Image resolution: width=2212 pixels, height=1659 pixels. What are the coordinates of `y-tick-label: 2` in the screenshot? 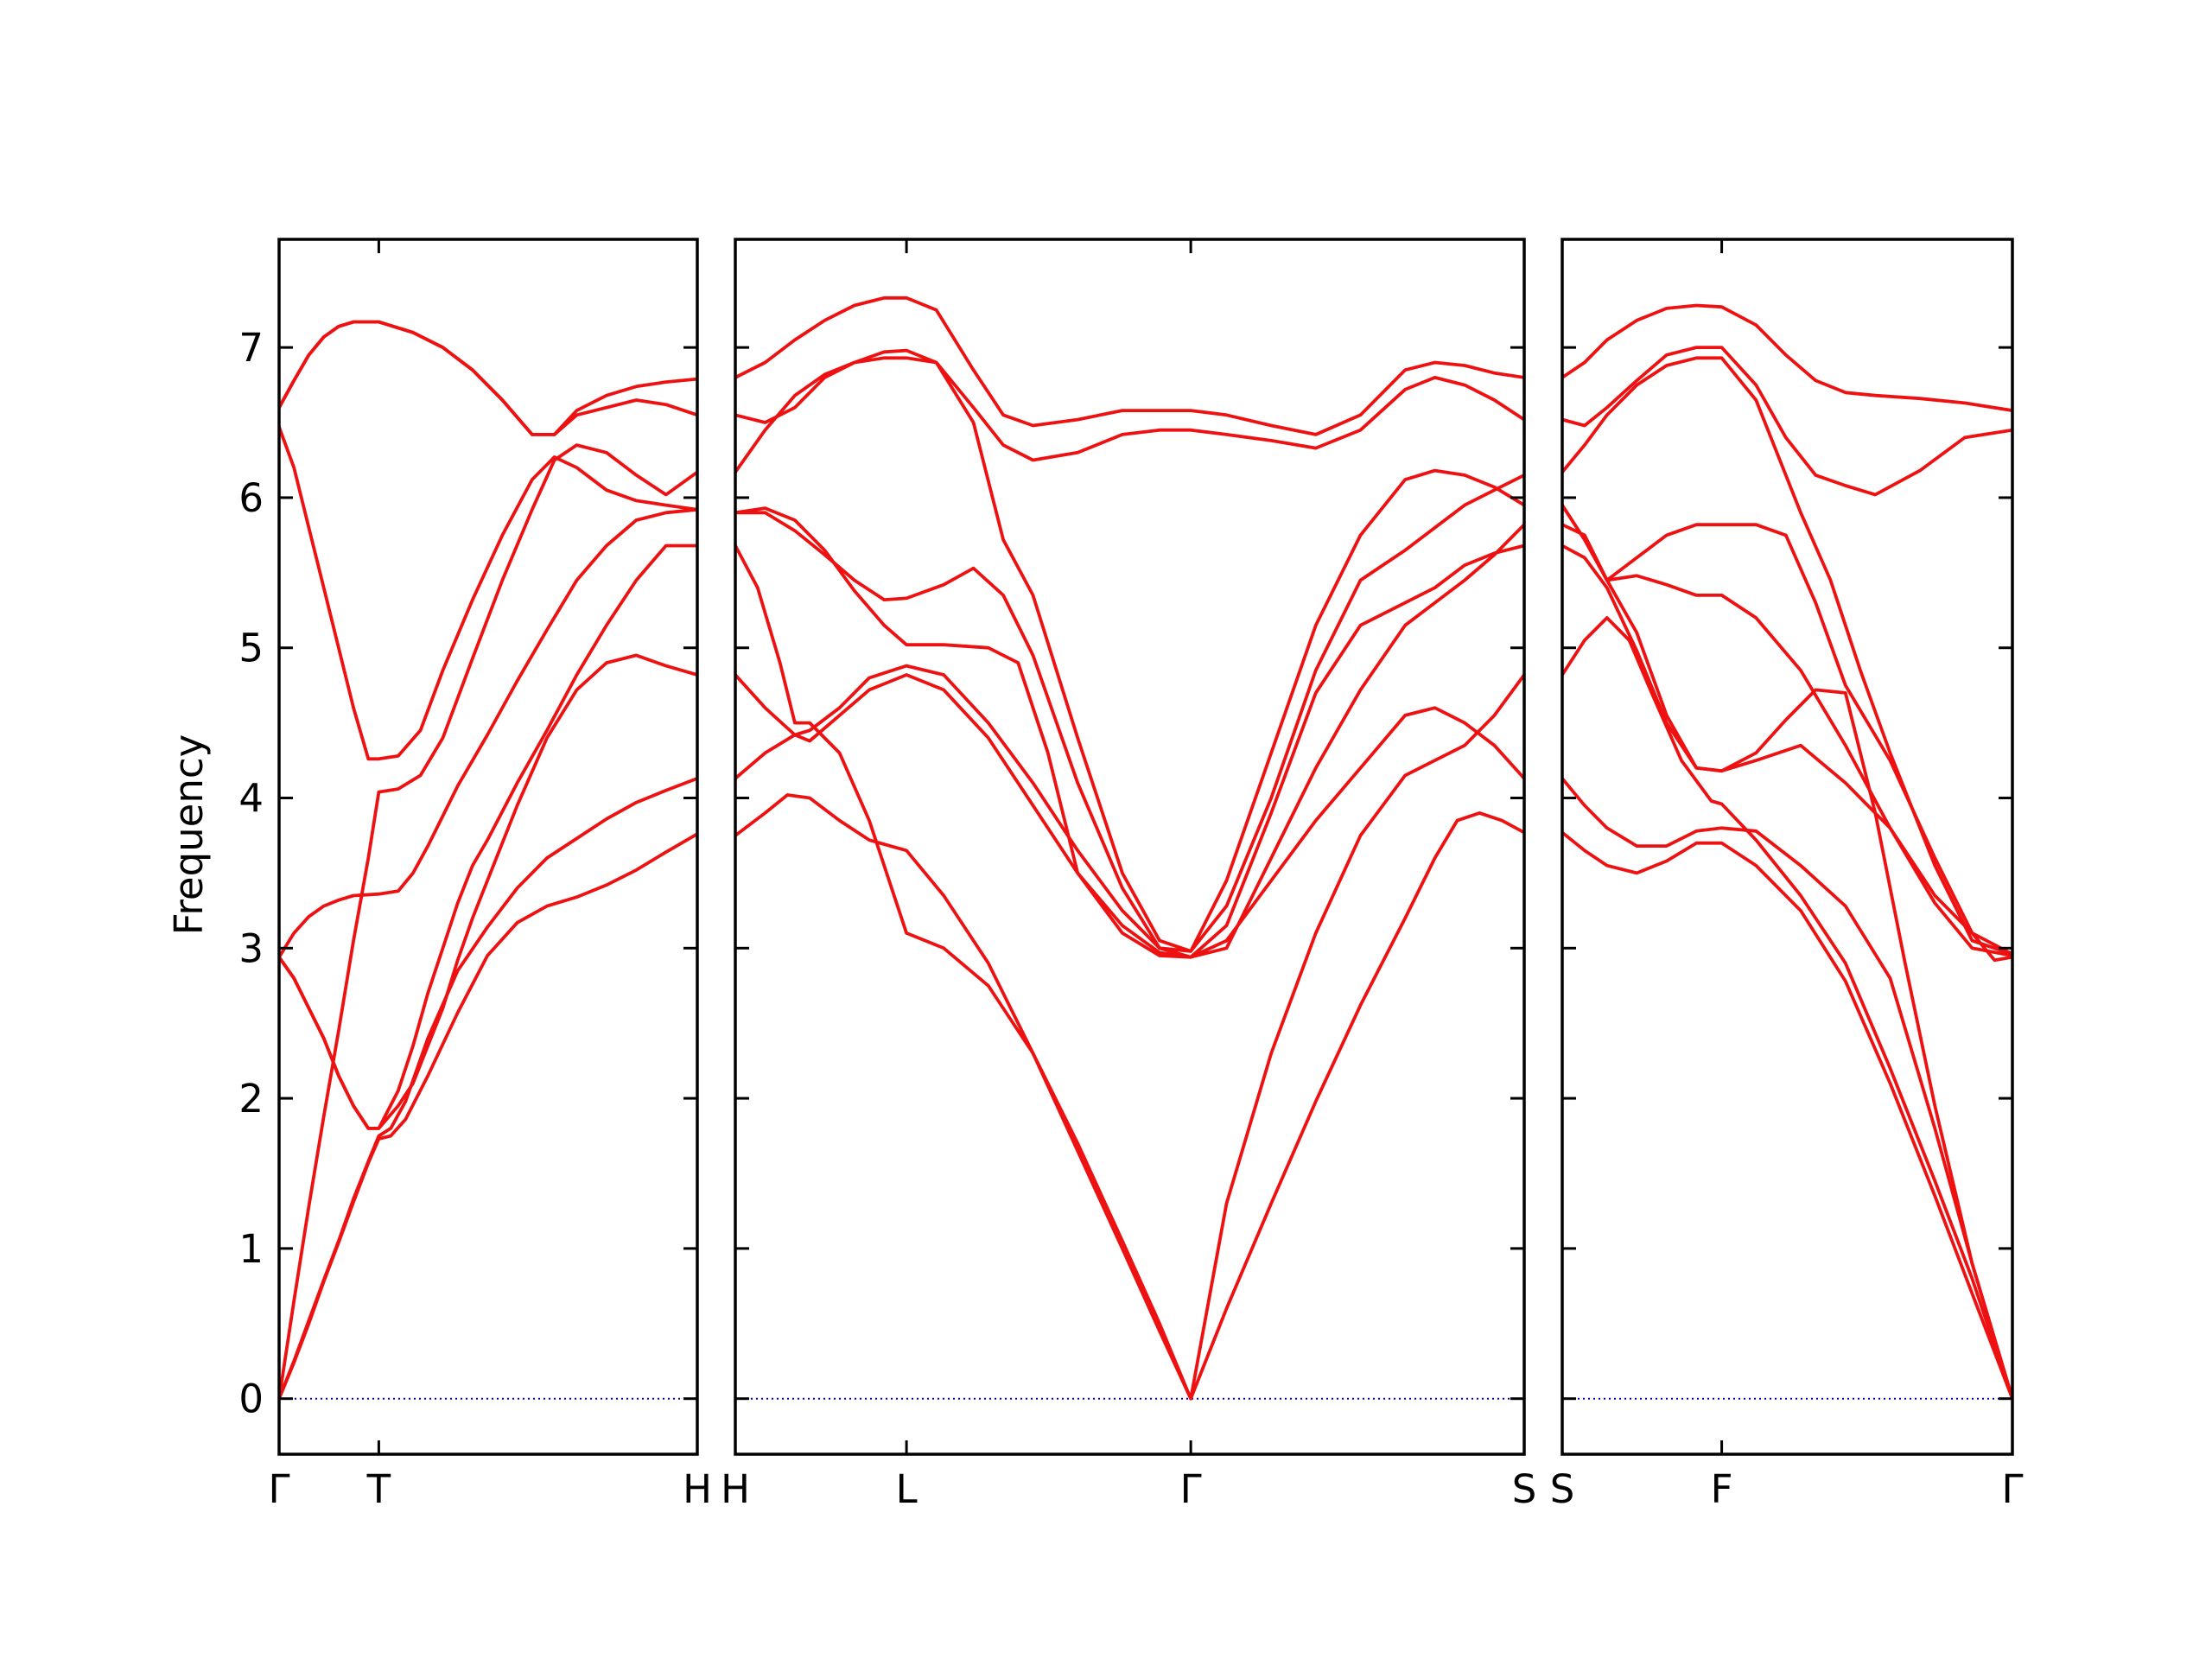 It's located at (251, 1099).